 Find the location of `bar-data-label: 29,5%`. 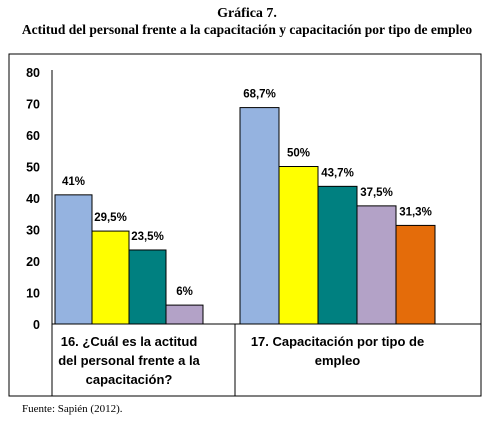

bar-data-label: 29,5% is located at coordinates (110, 218).